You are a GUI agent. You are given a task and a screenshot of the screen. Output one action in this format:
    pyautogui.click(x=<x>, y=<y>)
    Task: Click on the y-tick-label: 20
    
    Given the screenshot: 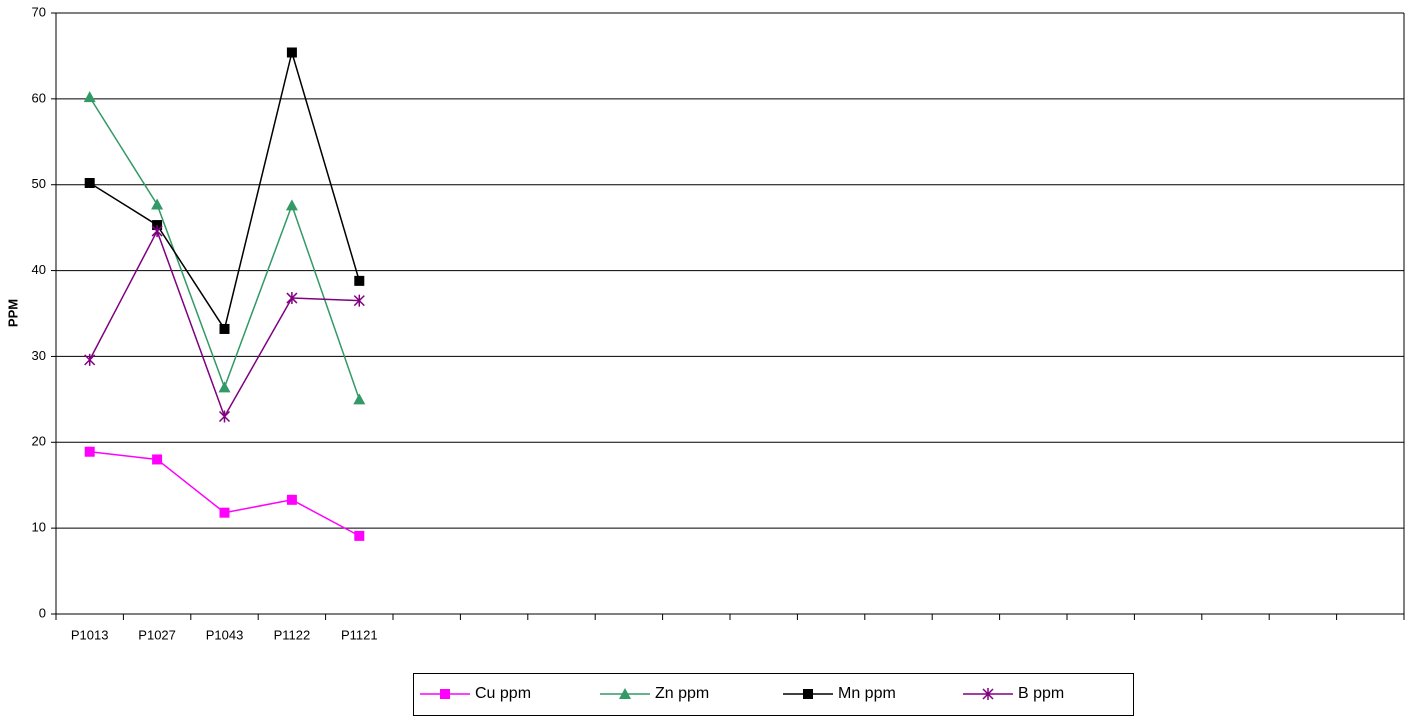 What is the action you would take?
    pyautogui.click(x=39, y=441)
    